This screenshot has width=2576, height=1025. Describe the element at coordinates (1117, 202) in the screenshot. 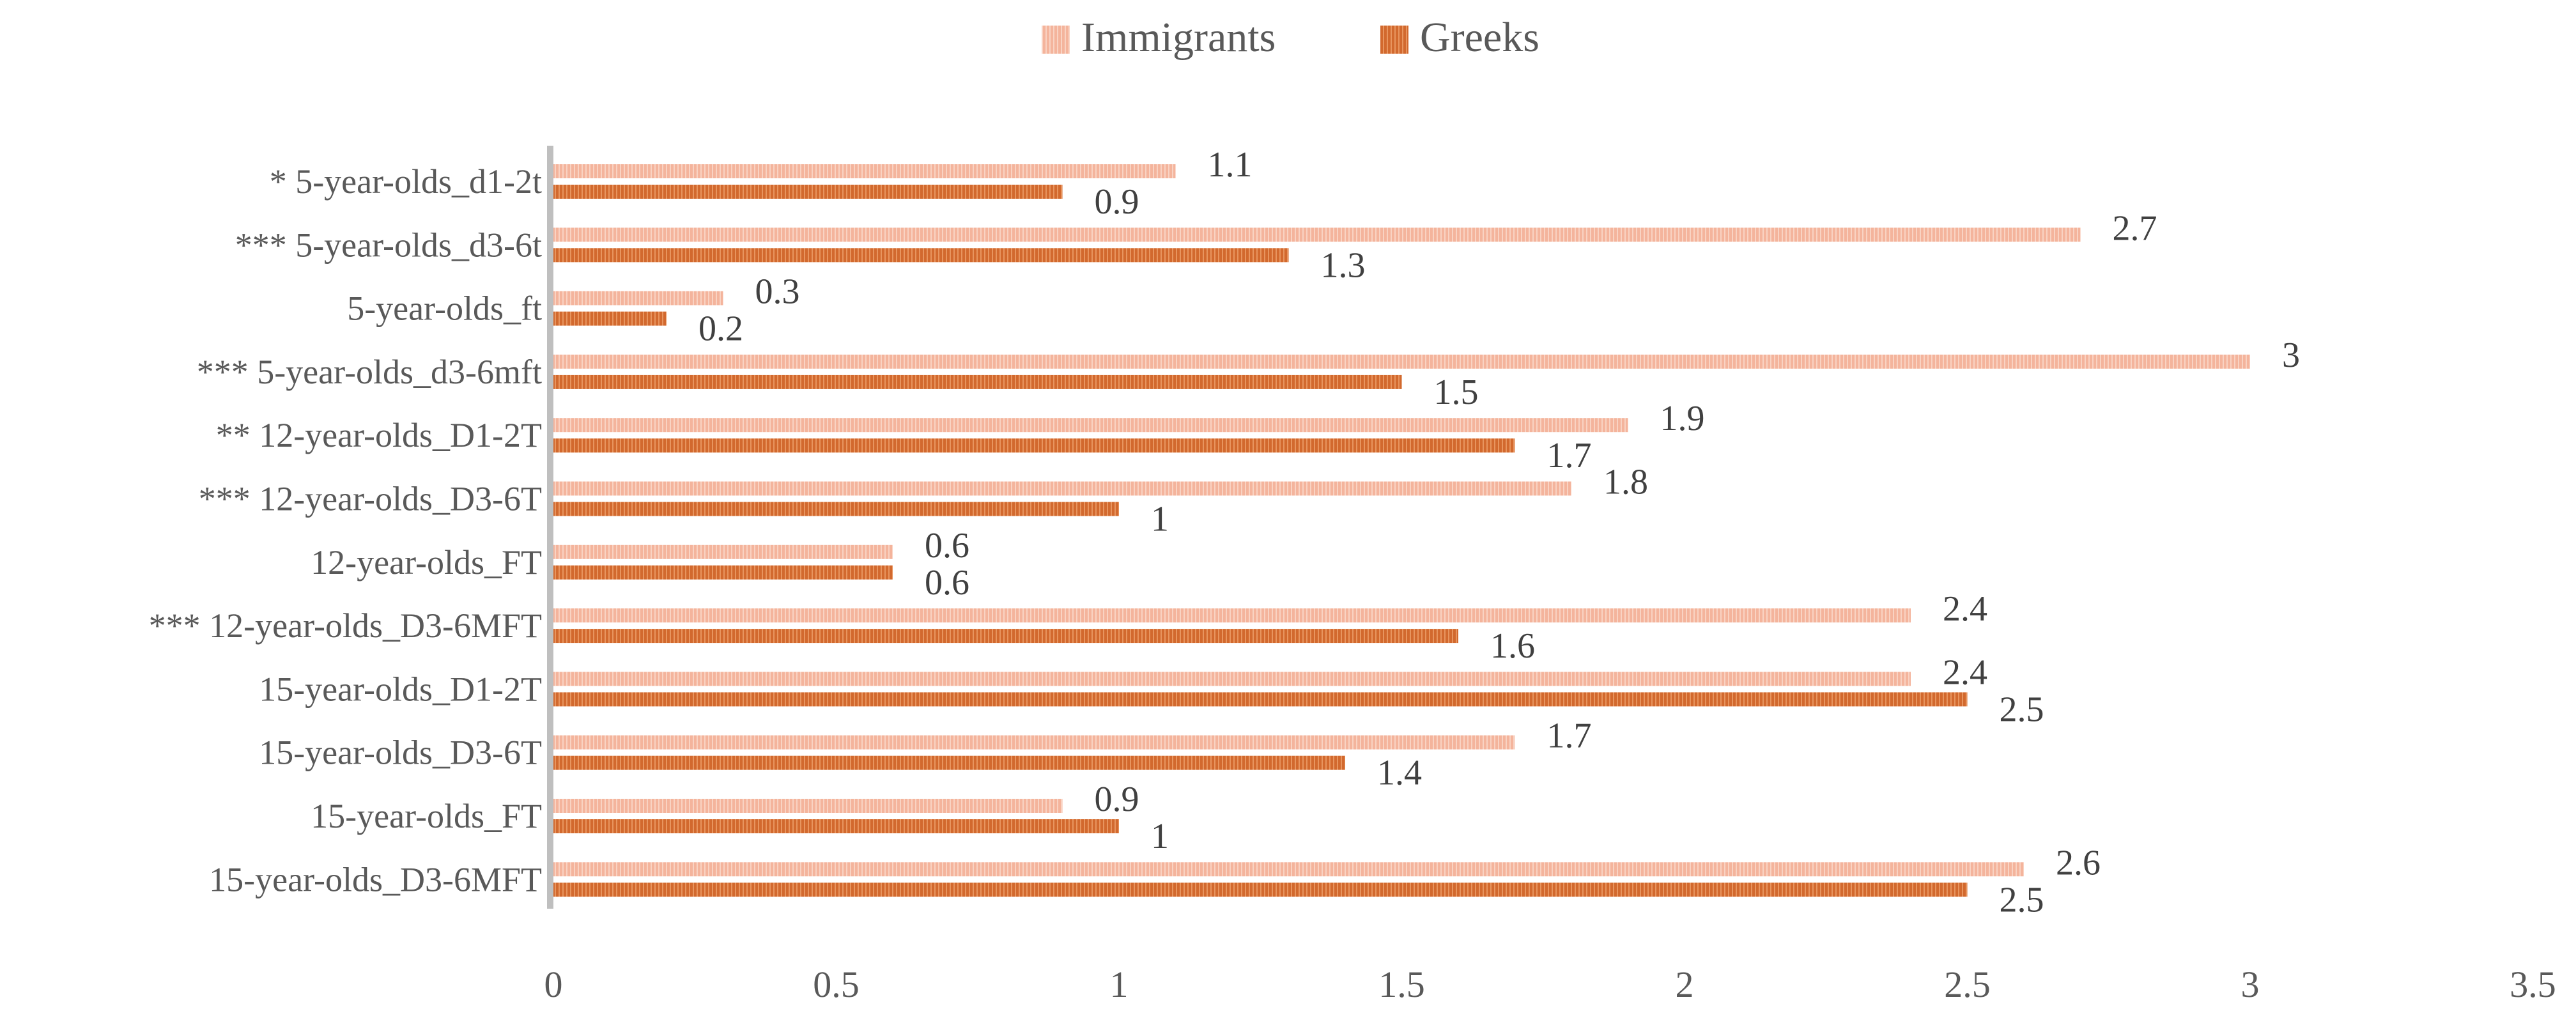

I see `data-label-greeks: 0.9` at that location.